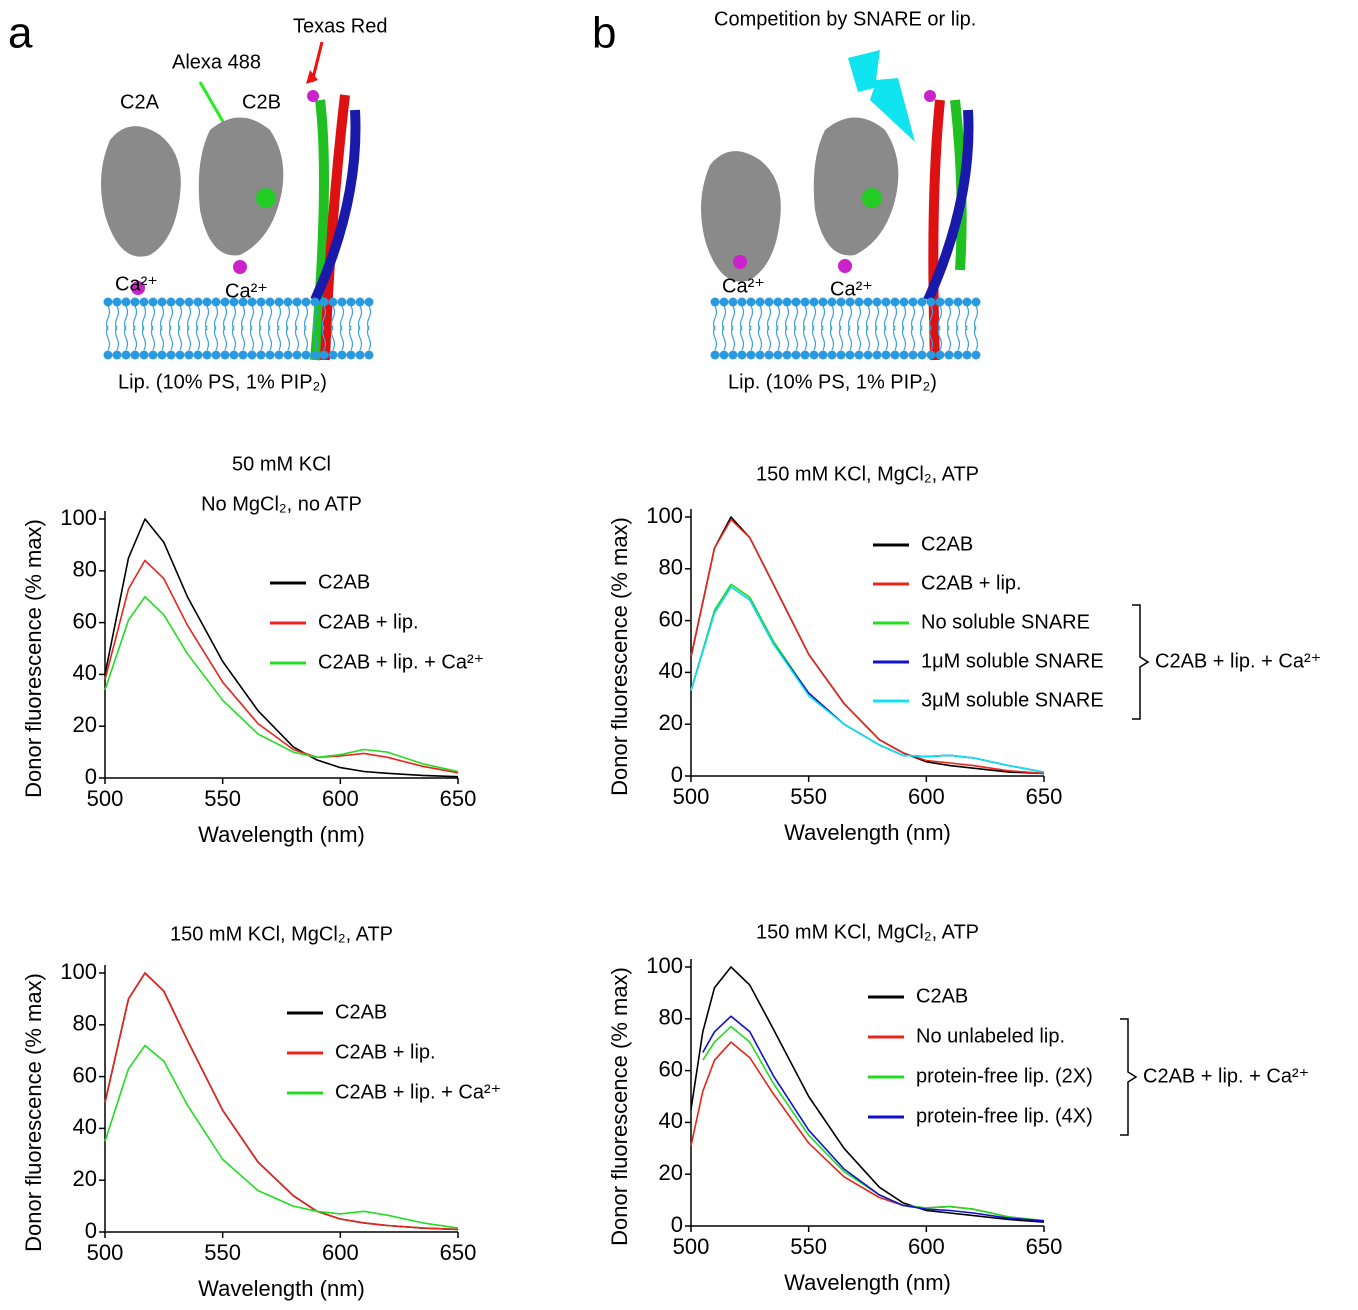  Describe the element at coordinates (671, 618) in the screenshot. I see `y-tick-label: 60` at that location.